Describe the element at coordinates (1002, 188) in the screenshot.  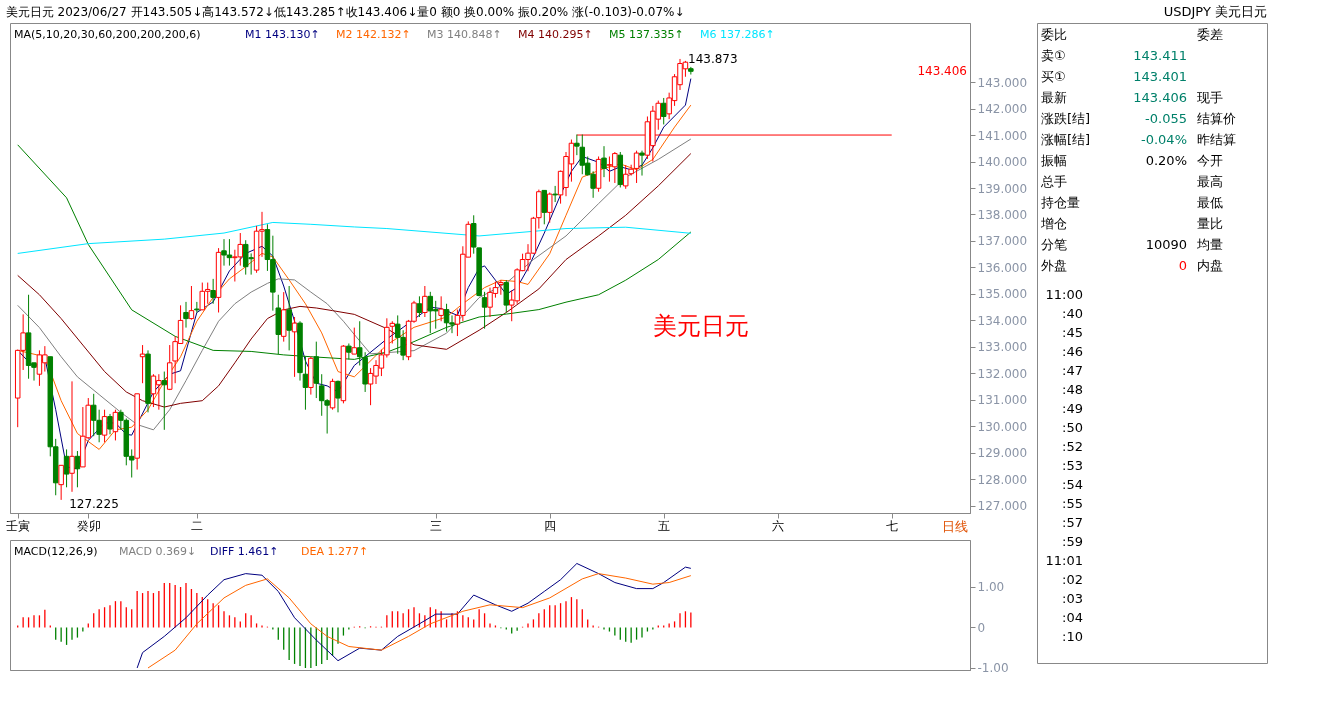
I see `y-tick-label: 139.000` at that location.